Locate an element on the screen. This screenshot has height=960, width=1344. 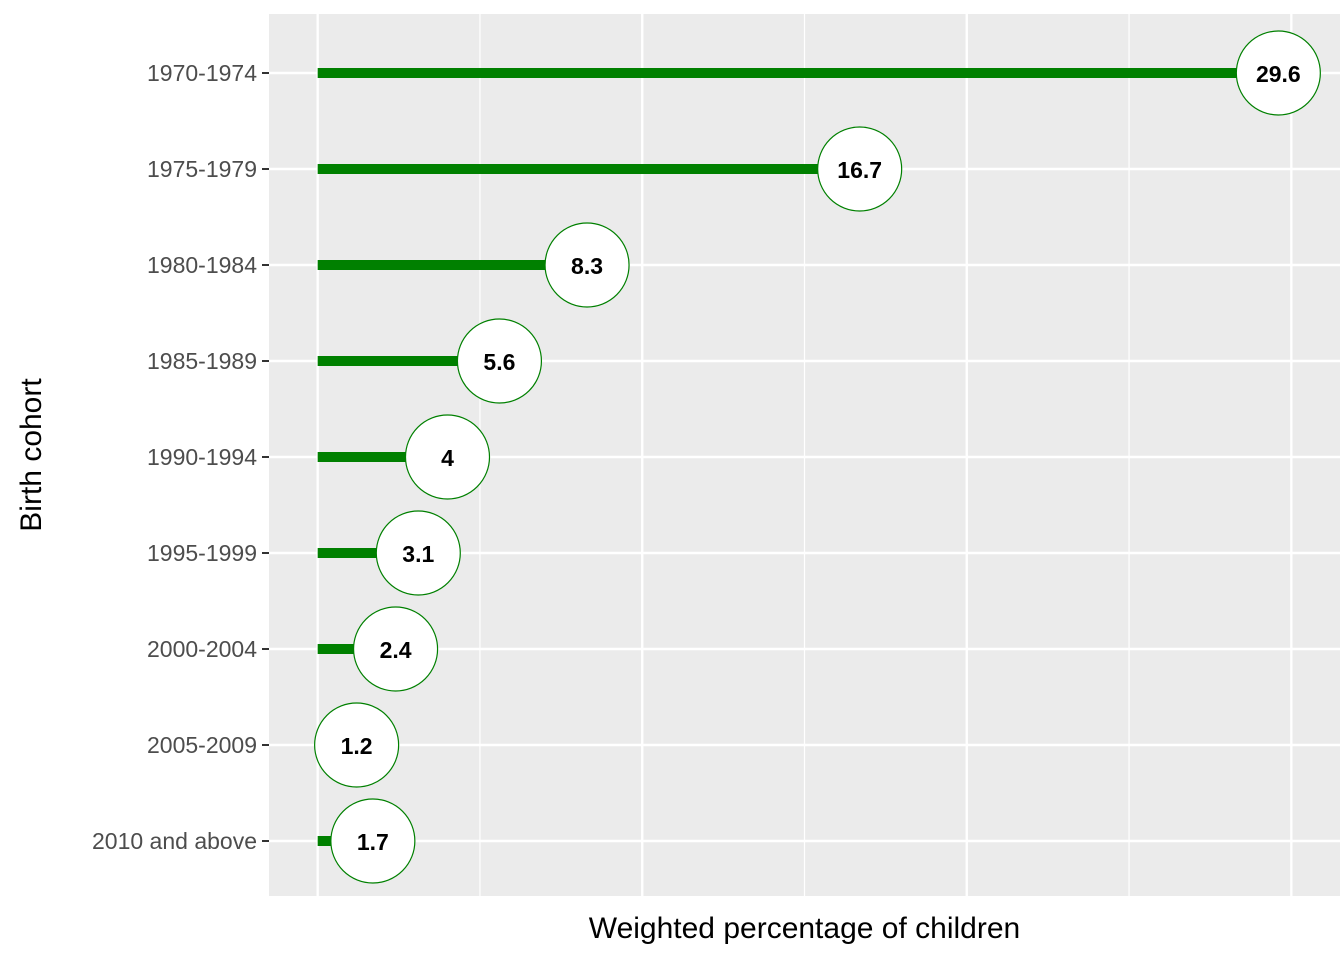
y-tick-label: 1995-1999 is located at coordinates (202, 553).